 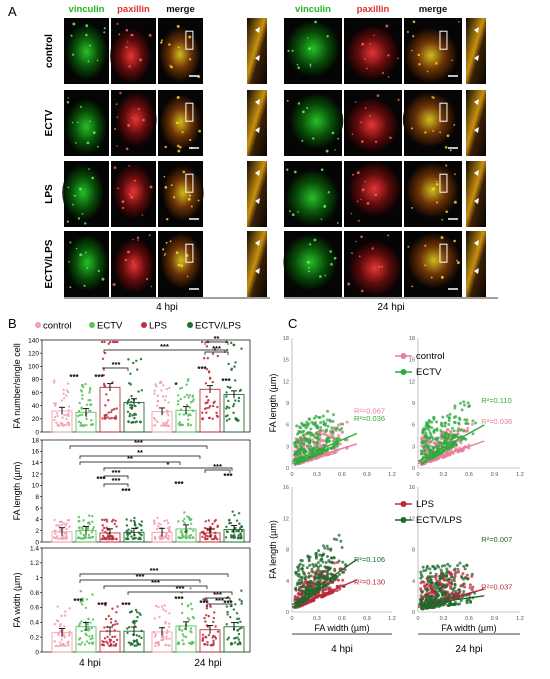 What do you see at coordinates (367, 475) in the screenshot?
I see `x-tick-label: 0.9` at bounding box center [367, 475].